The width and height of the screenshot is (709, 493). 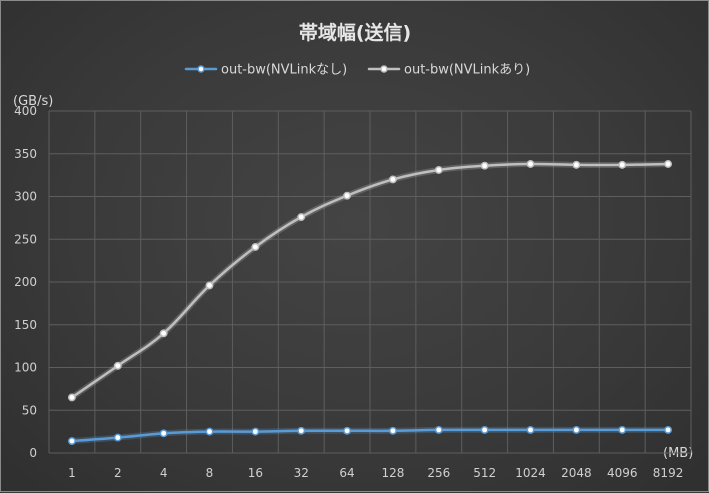 I want to click on x-tick-label: 1, so click(x=72, y=473).